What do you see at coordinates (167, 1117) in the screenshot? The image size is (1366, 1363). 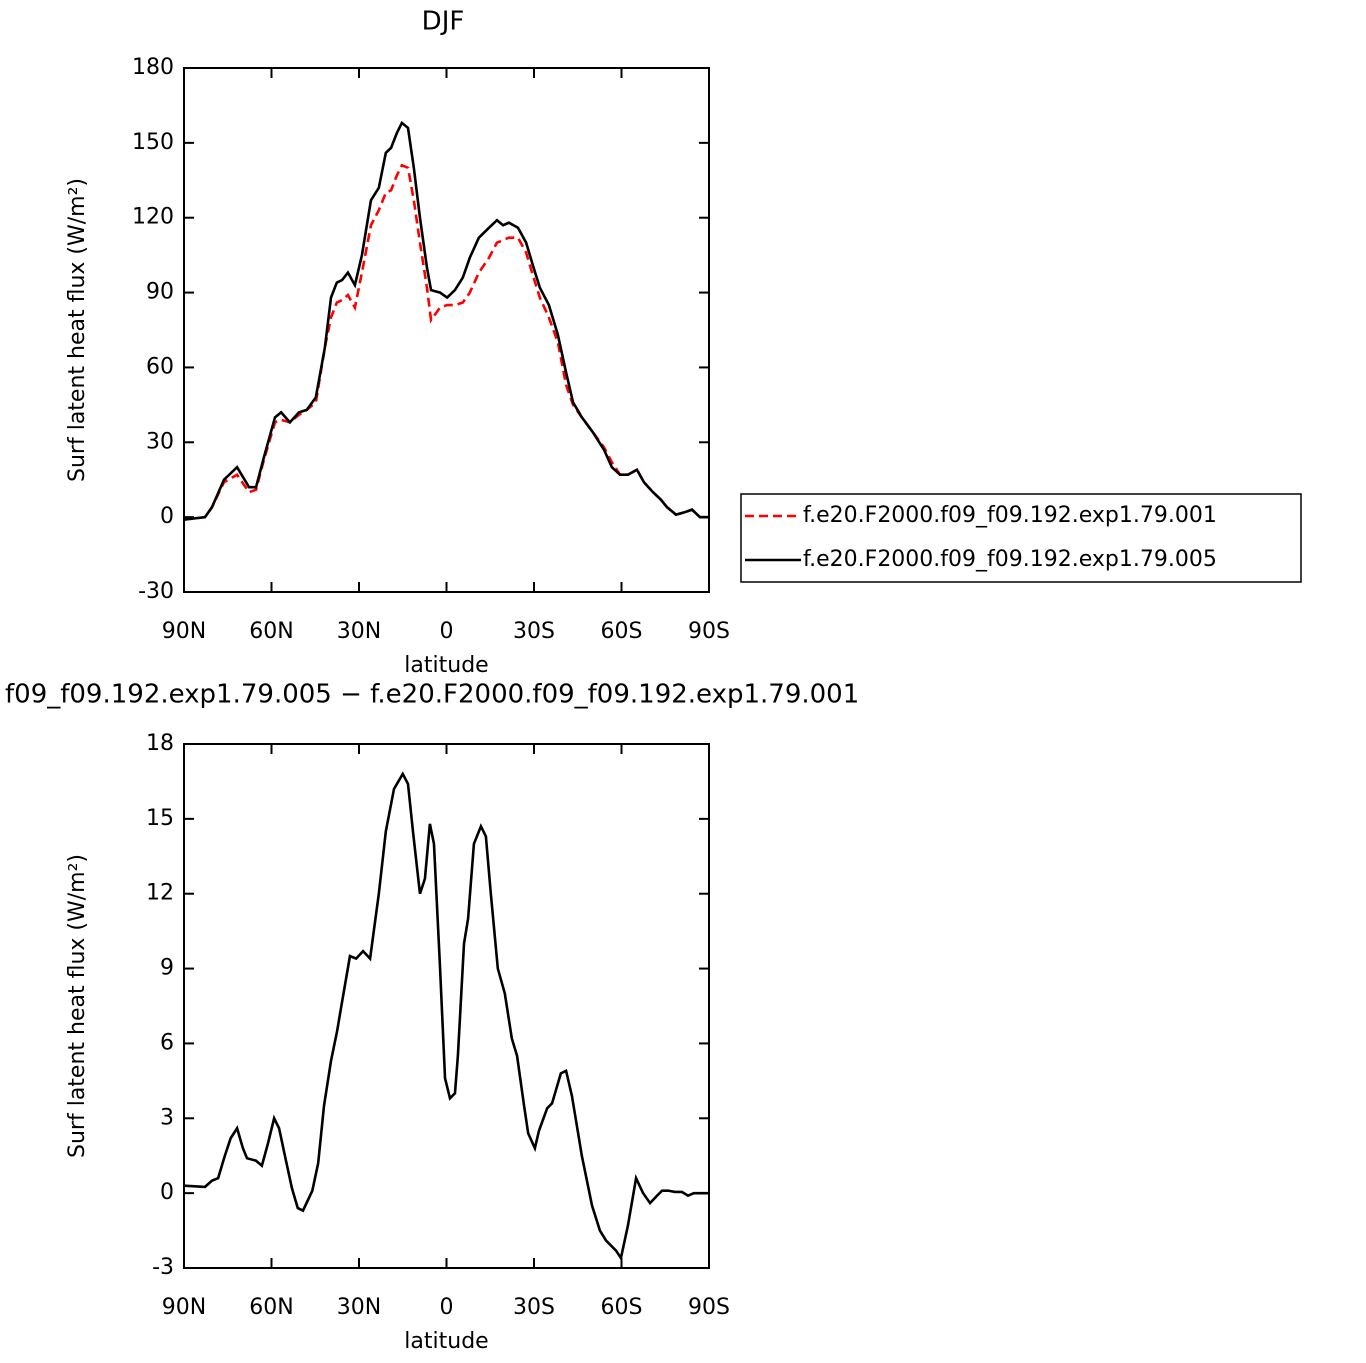 I see `y-tick-label: 3` at bounding box center [167, 1117].